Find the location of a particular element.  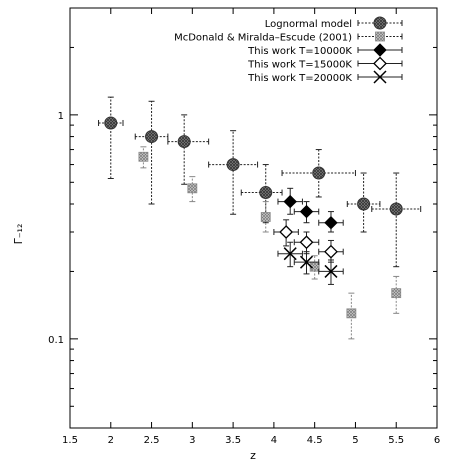

x-tick-label: 5 is located at coordinates (355, 440).